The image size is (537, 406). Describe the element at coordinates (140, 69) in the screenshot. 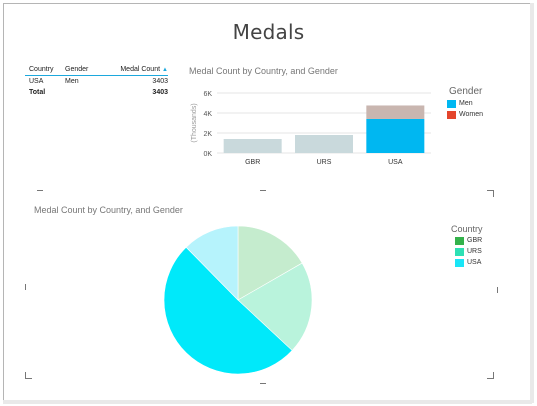

I see `col-header-medal-count-label: Medal Count` at that location.